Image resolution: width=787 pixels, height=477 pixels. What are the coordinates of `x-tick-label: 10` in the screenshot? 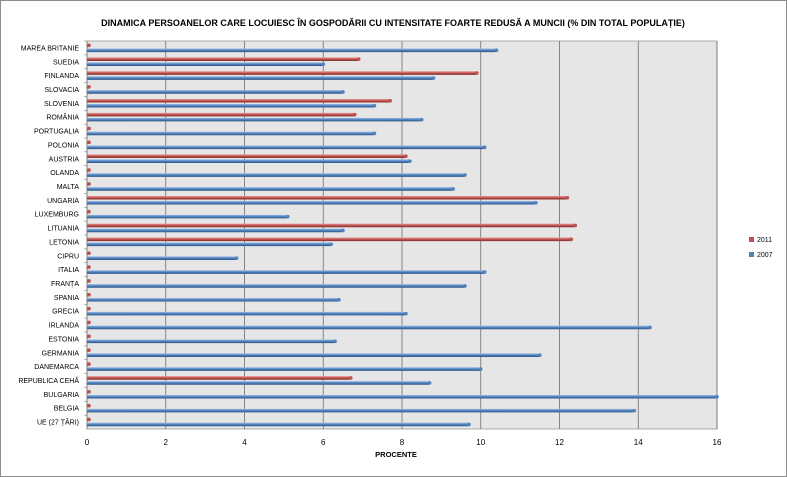 It's located at (480, 442).